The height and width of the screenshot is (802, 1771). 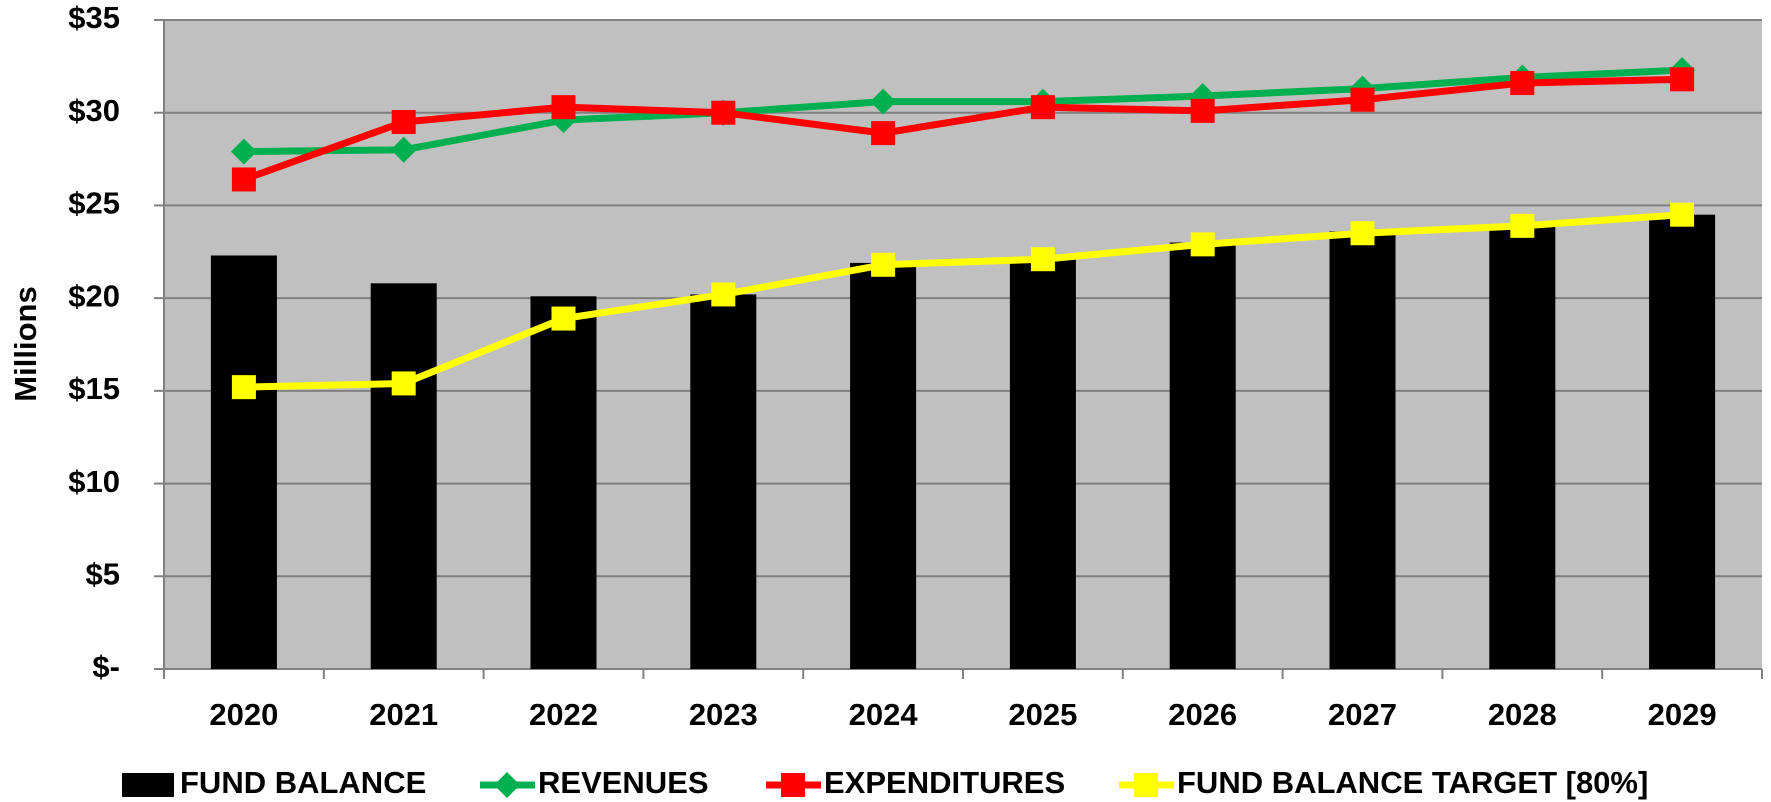 What do you see at coordinates (403, 714) in the screenshot?
I see `x-tick-label: 2021` at bounding box center [403, 714].